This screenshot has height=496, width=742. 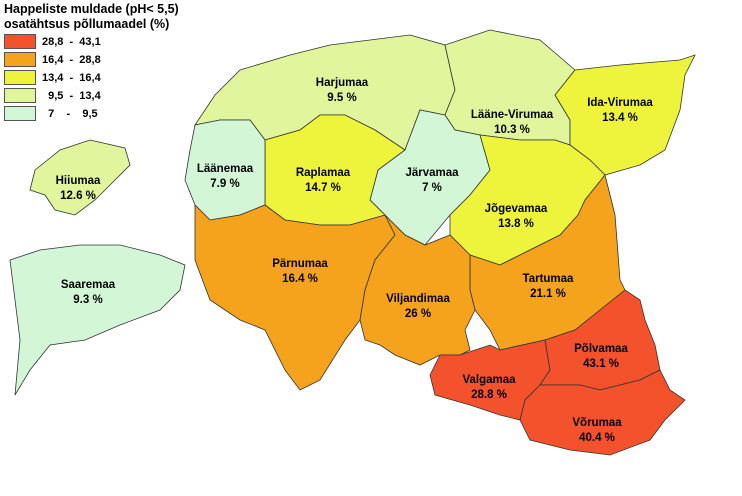 What do you see at coordinates (78, 181) in the screenshot?
I see `county-name: Hiiumaa` at bounding box center [78, 181].